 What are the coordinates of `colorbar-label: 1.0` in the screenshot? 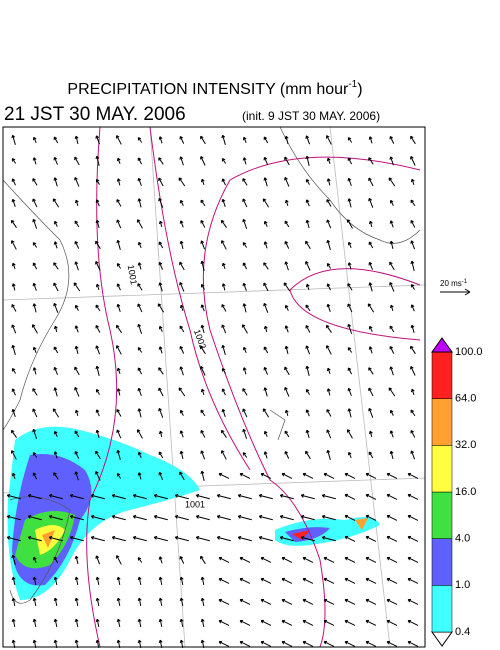 It's located at (462, 585).